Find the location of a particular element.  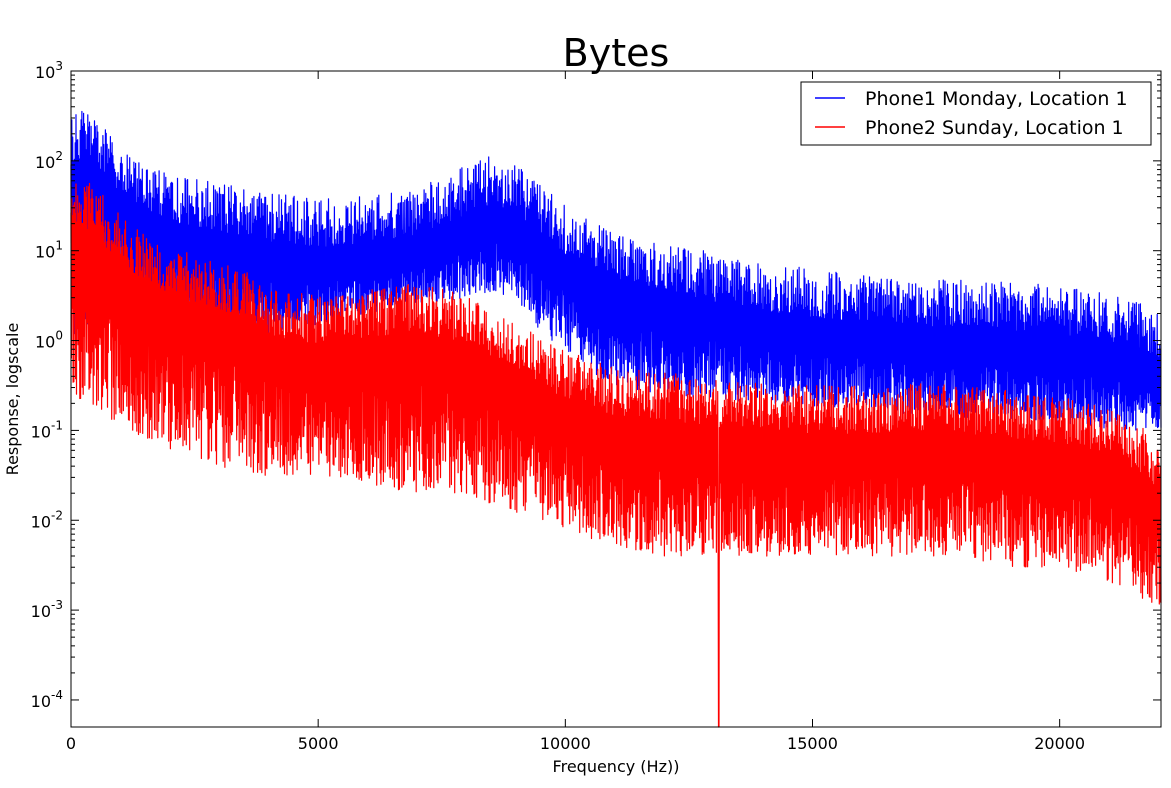

legend-box is located at coordinates (976, 113).